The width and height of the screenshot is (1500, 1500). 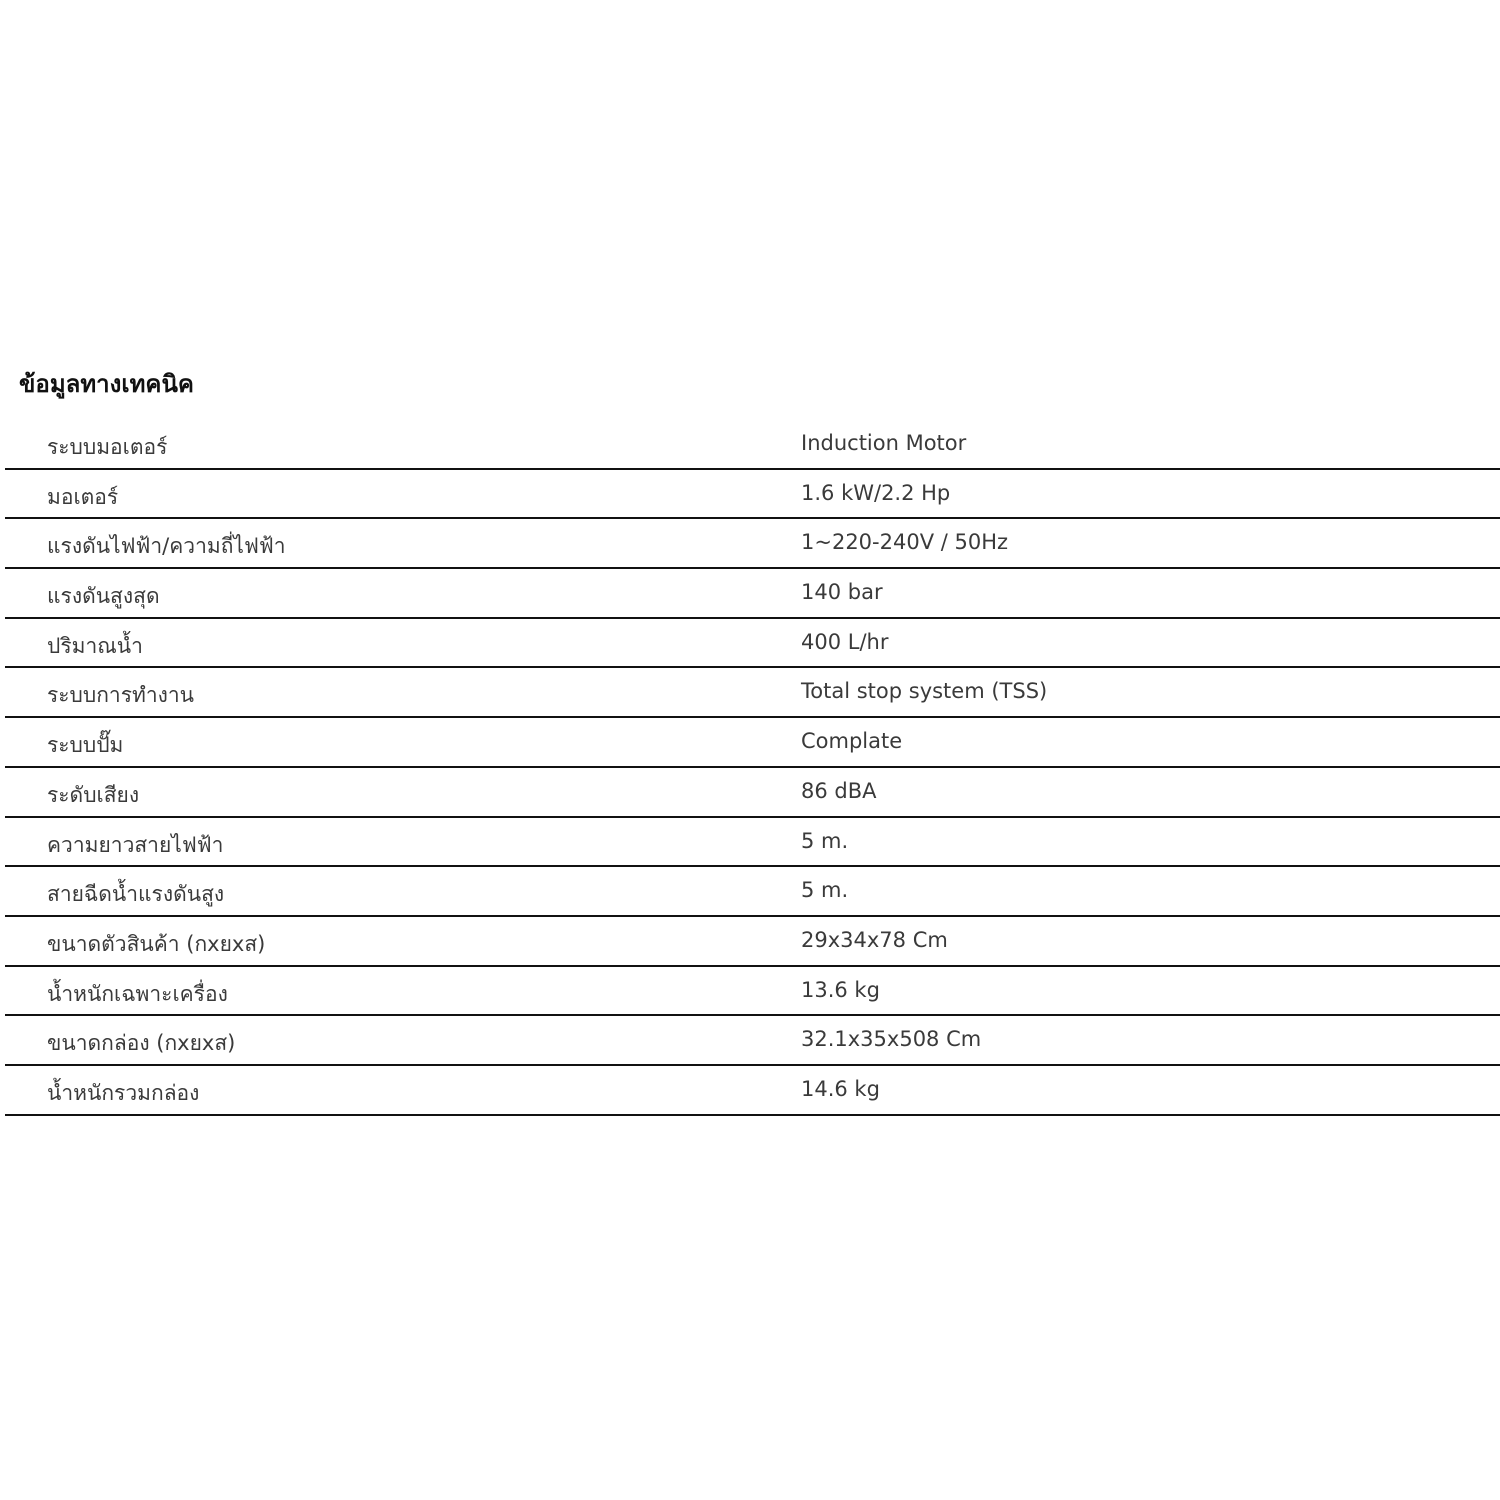 I want to click on spec-value: 32.1x35x508 Cm, so click(x=891, y=1039).